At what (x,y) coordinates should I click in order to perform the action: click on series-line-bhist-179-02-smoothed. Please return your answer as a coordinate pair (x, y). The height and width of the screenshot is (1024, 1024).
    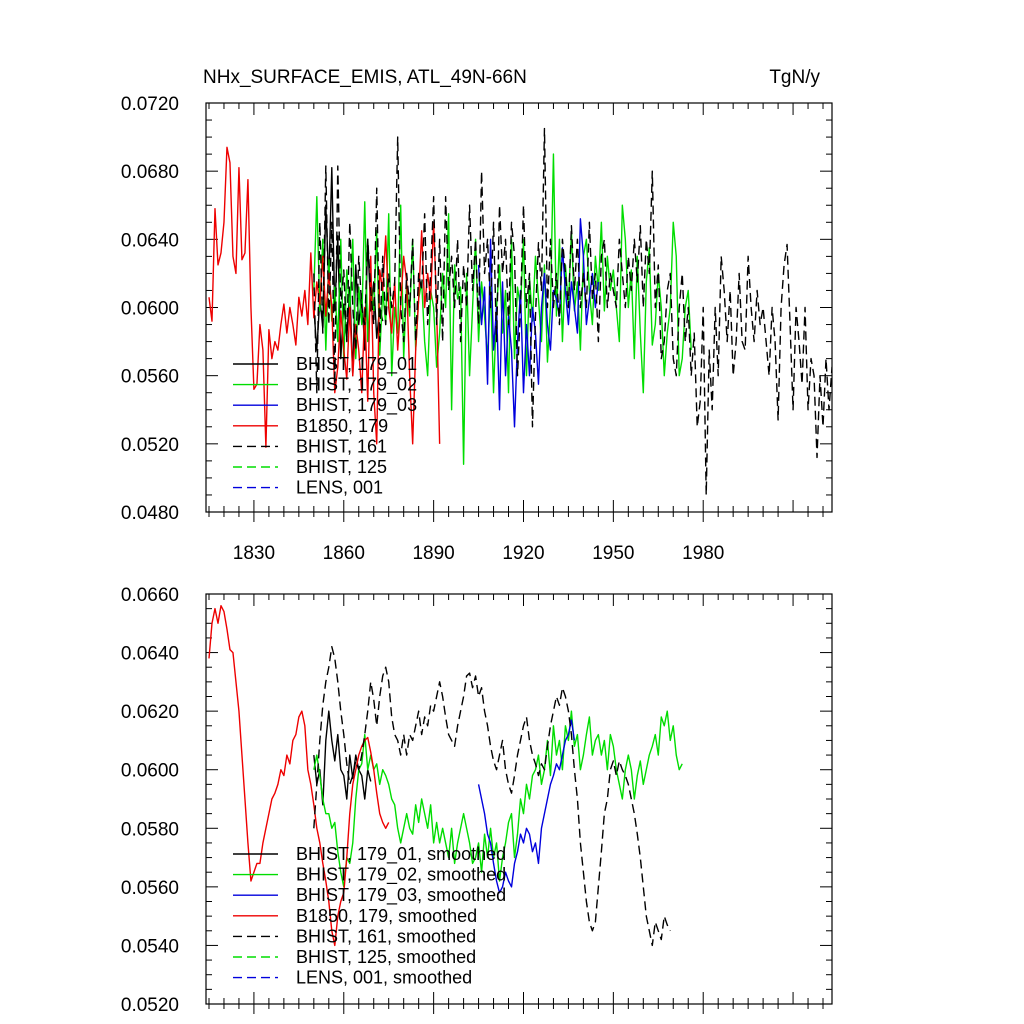
    Looking at the image, I should click on (498, 799).